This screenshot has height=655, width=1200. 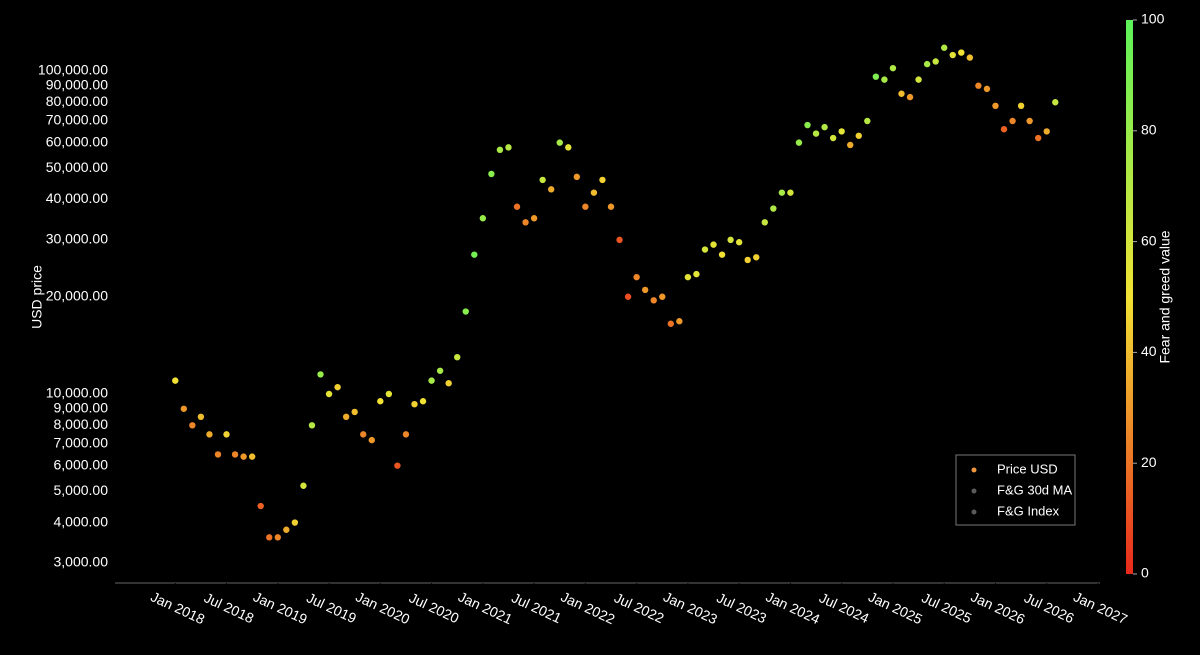 What do you see at coordinates (382, 607) in the screenshot?
I see `x-tick-label: Jan 2020` at bounding box center [382, 607].